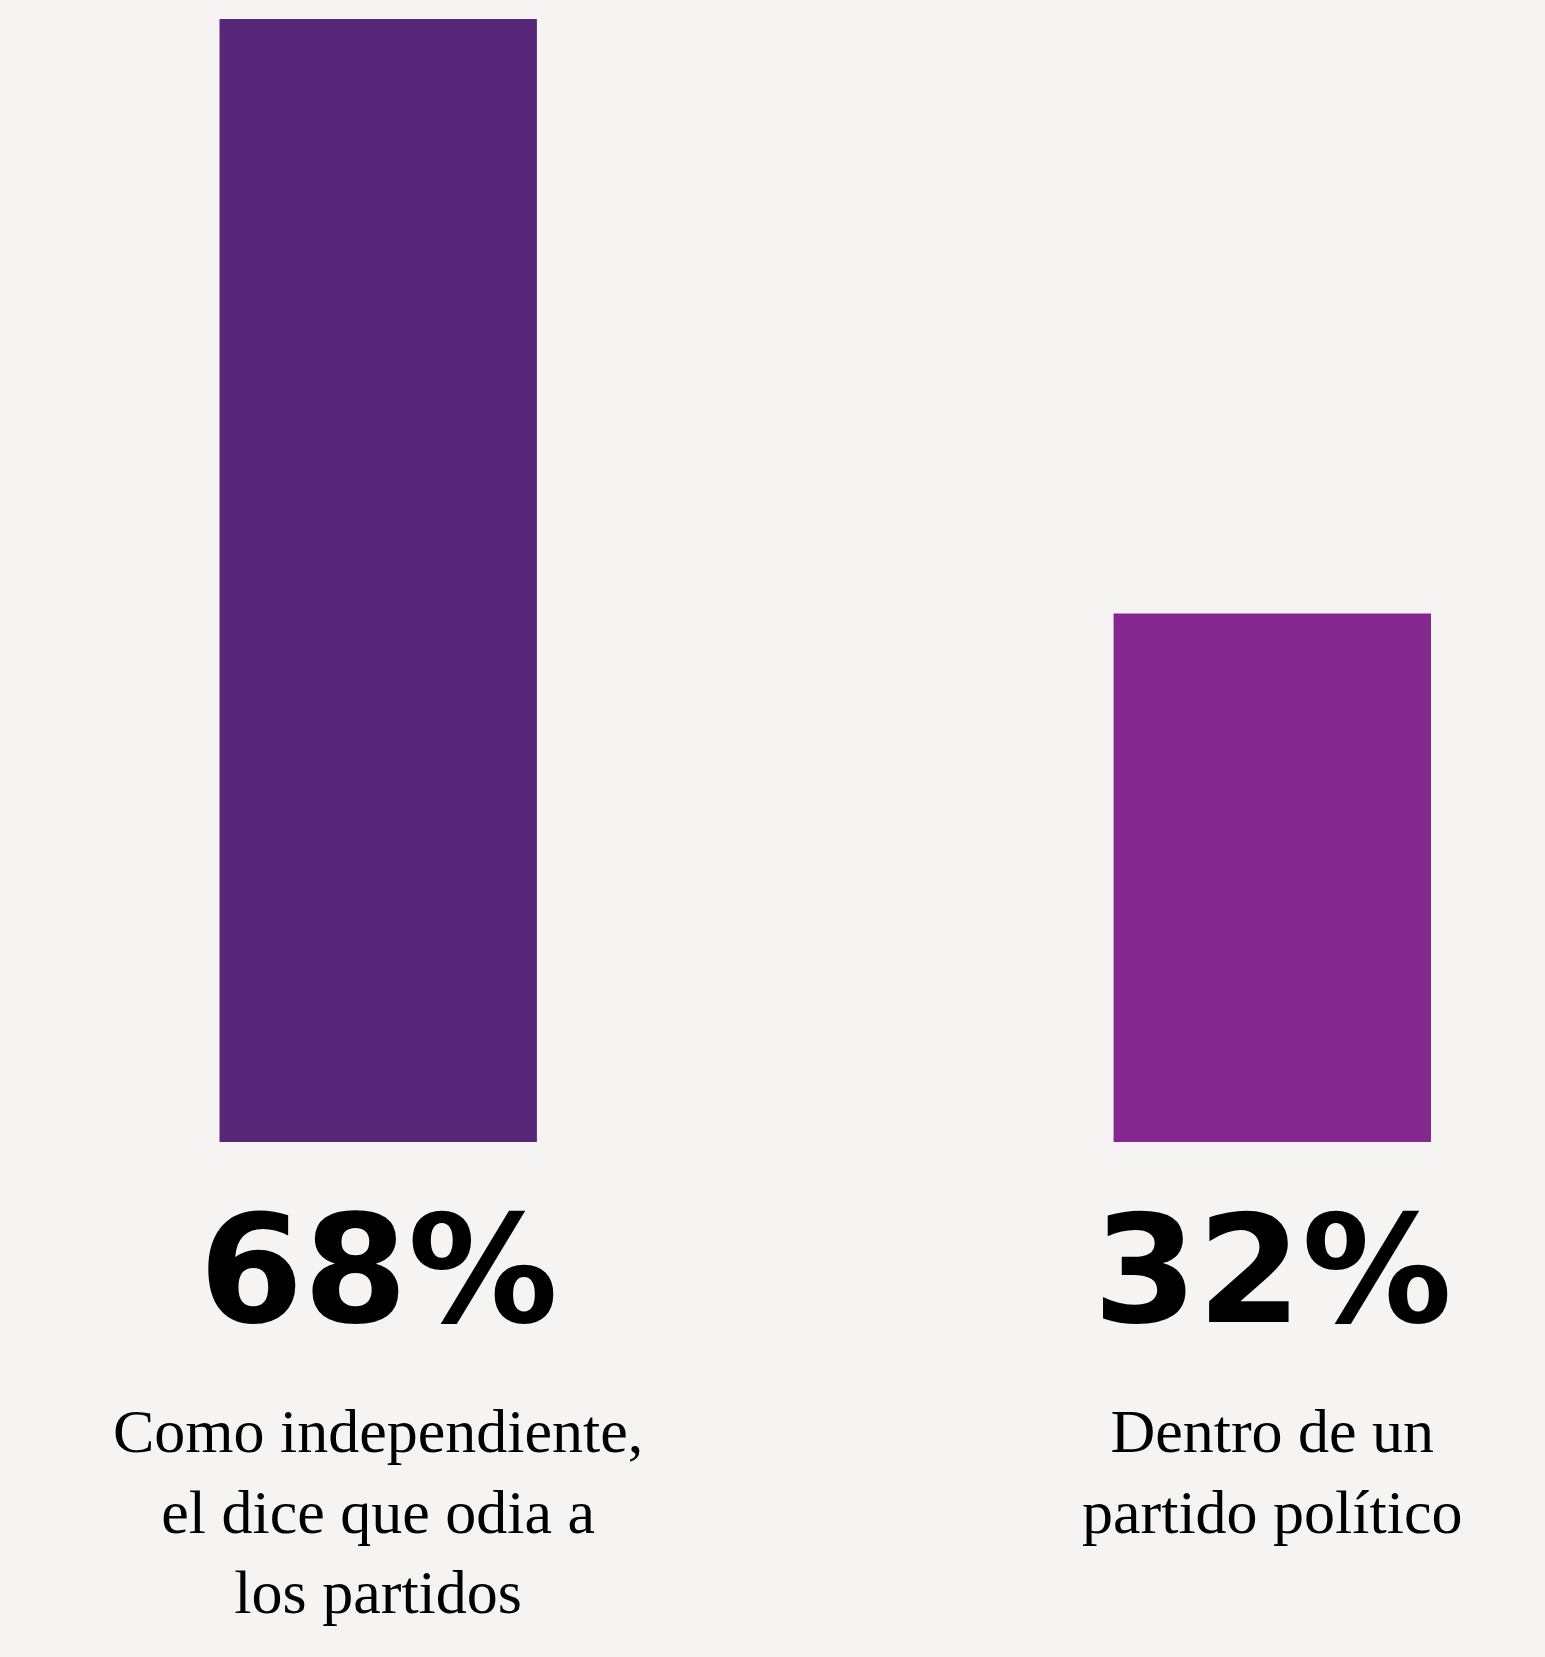 The height and width of the screenshot is (1657, 1545). I want to click on x-tick-label: Como independiente, el dice que odia a los partidos, so click(378, 1512).